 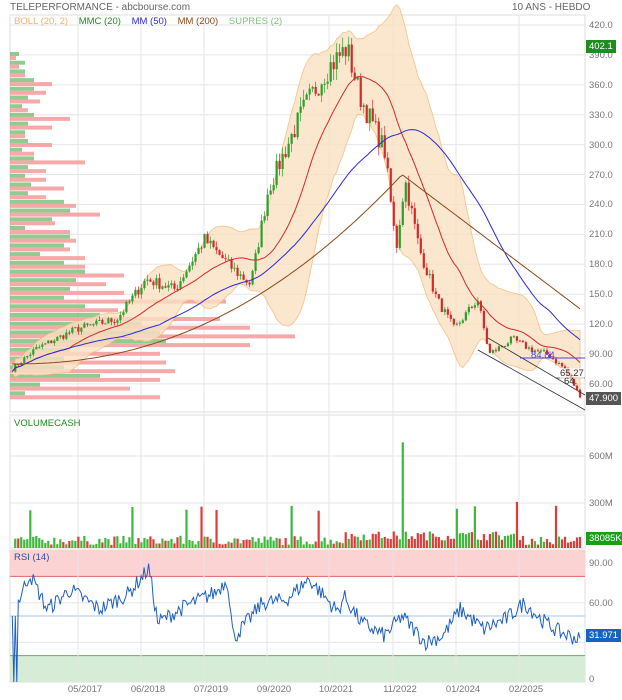 I want to click on price-tick: 150.0, so click(x=601, y=295).